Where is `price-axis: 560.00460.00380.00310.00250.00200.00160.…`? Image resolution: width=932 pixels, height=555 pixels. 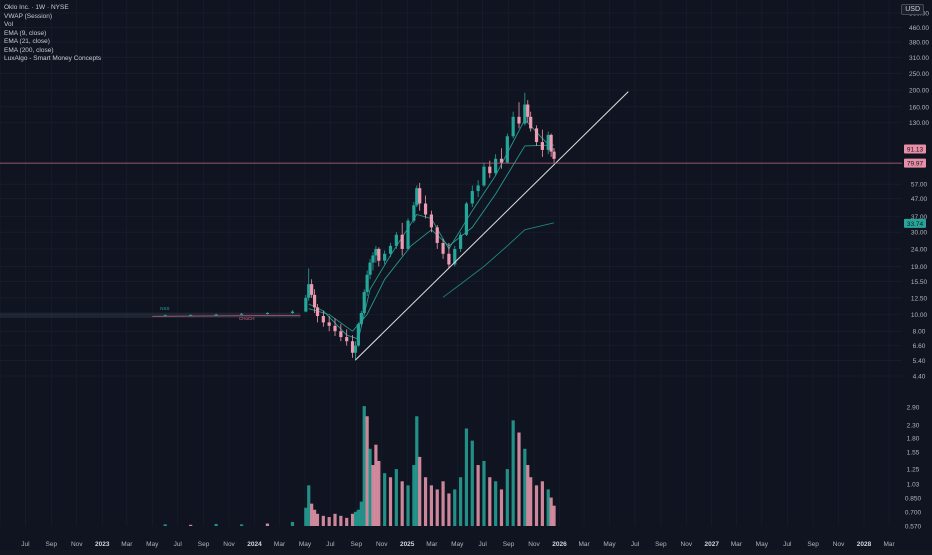 price-axis: 560.00460.00380.00310.00250.00200.00160.… is located at coordinates (917, 271).